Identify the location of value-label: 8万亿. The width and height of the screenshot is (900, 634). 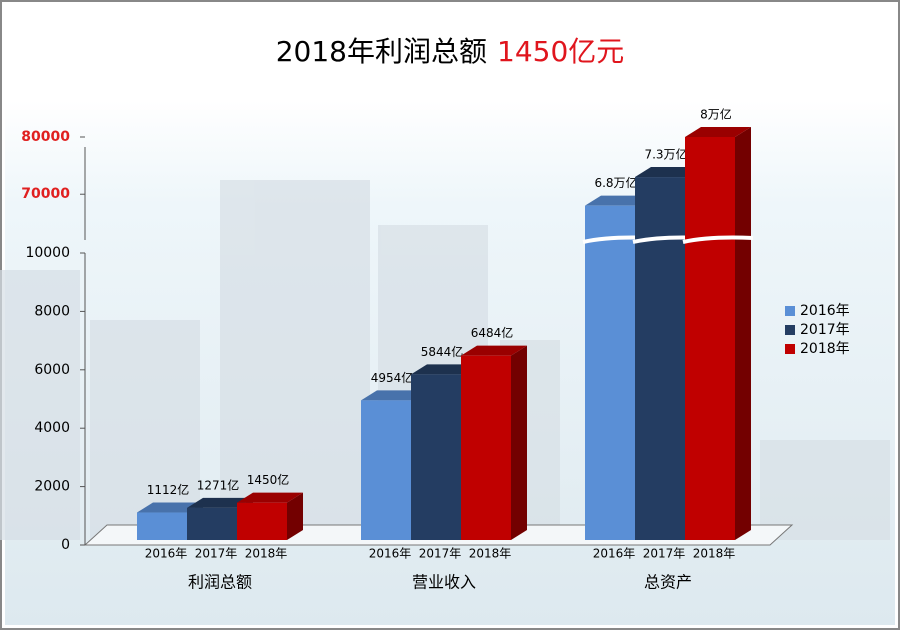
(716, 114).